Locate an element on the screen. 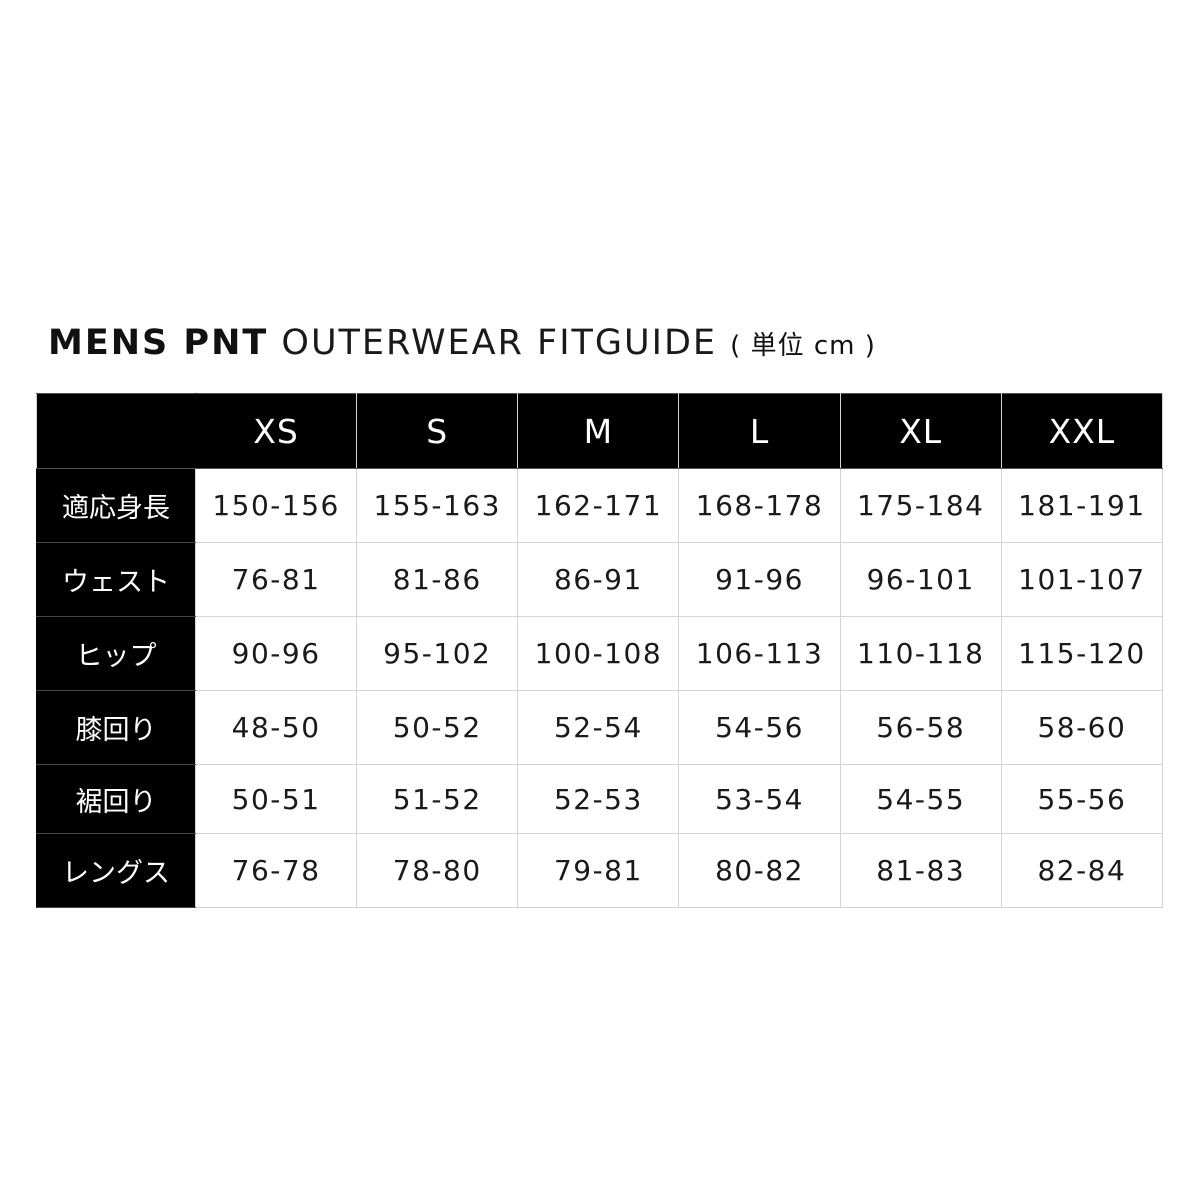  table-cell: 52-54 is located at coordinates (598, 727).